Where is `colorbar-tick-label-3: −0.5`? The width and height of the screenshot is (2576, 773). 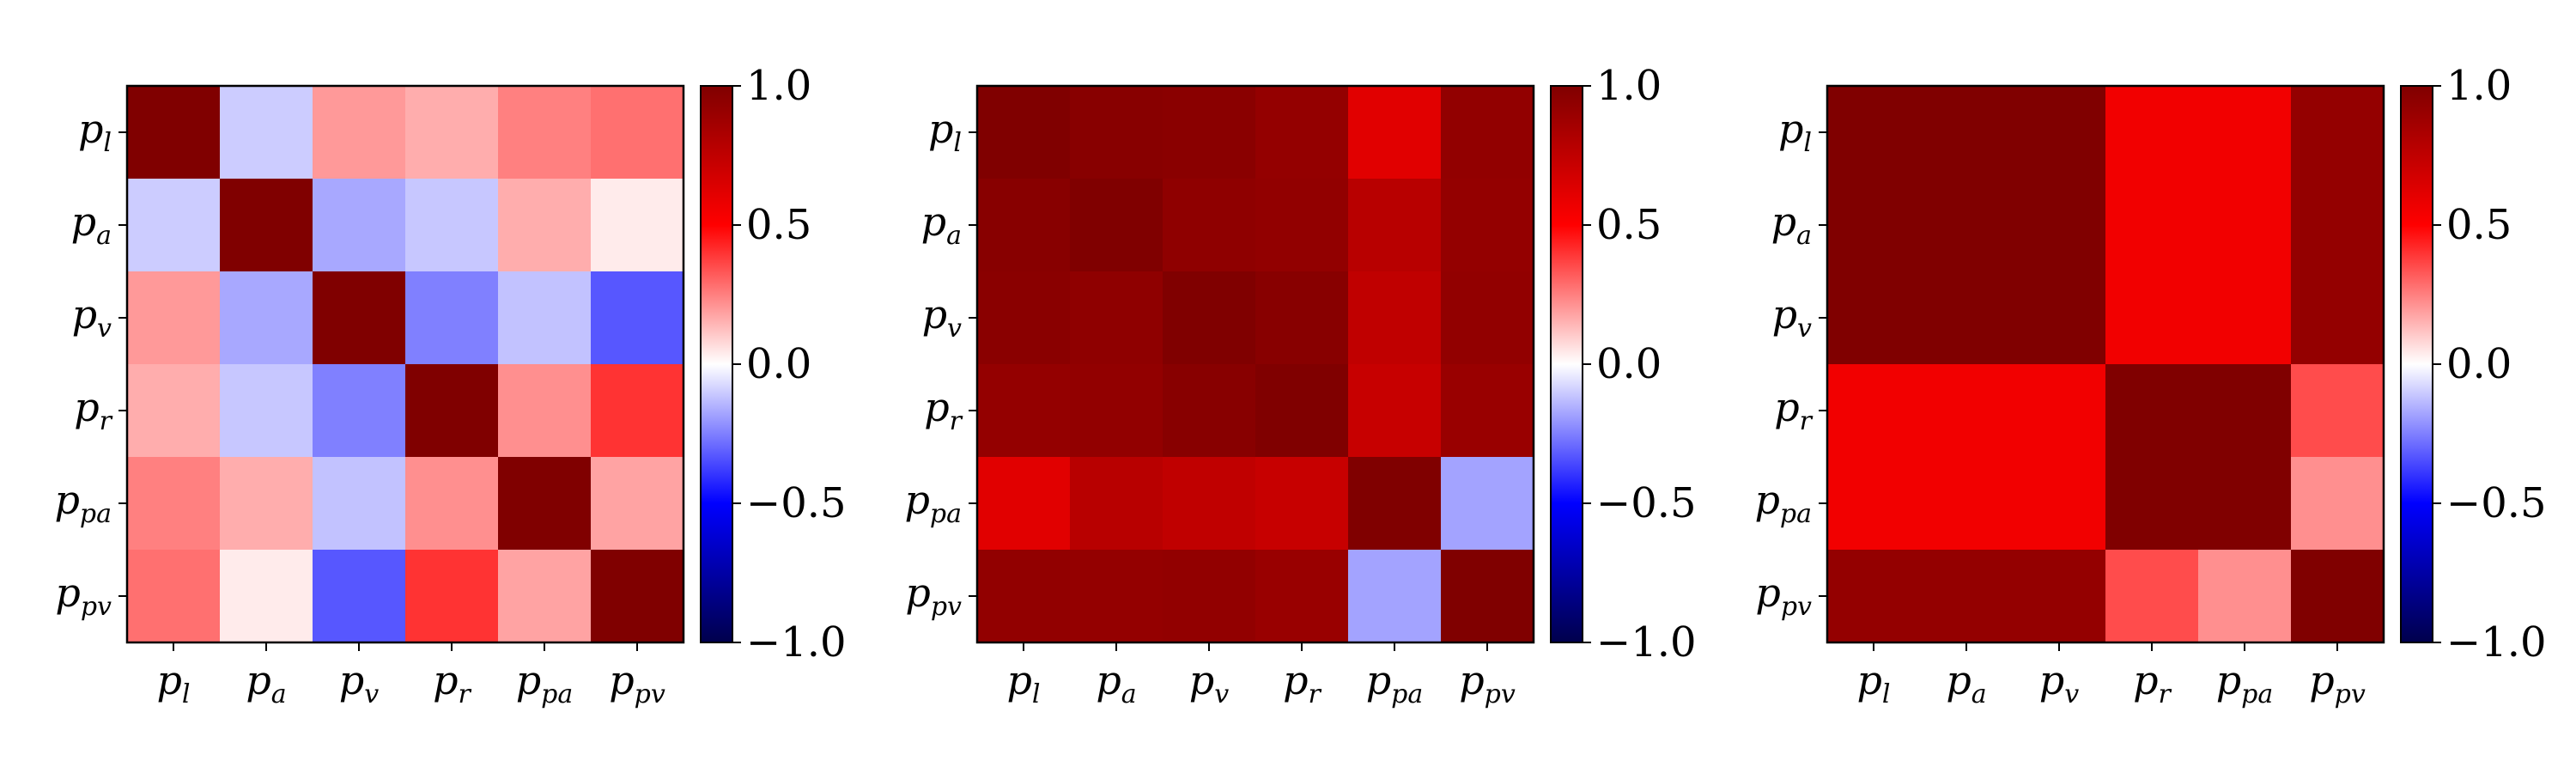
colorbar-tick-label-3: −0.5 is located at coordinates (797, 503).